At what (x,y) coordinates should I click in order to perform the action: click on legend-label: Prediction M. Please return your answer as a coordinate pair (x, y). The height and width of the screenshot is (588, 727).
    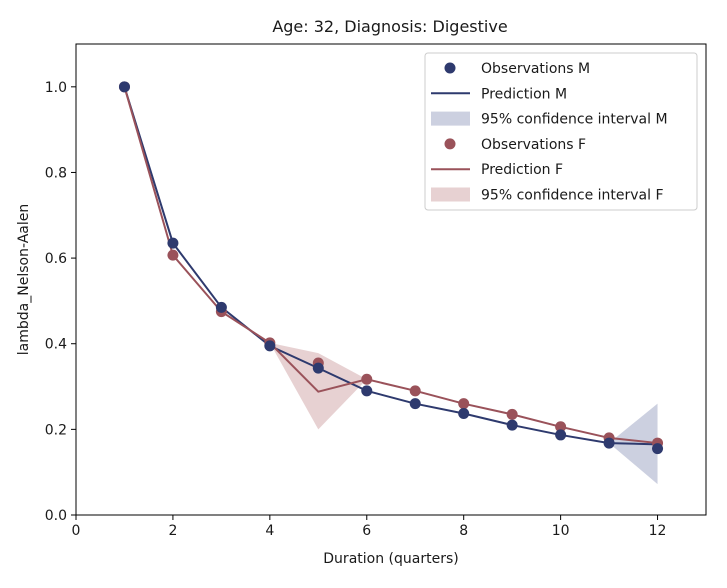
    Looking at the image, I should click on (524, 94).